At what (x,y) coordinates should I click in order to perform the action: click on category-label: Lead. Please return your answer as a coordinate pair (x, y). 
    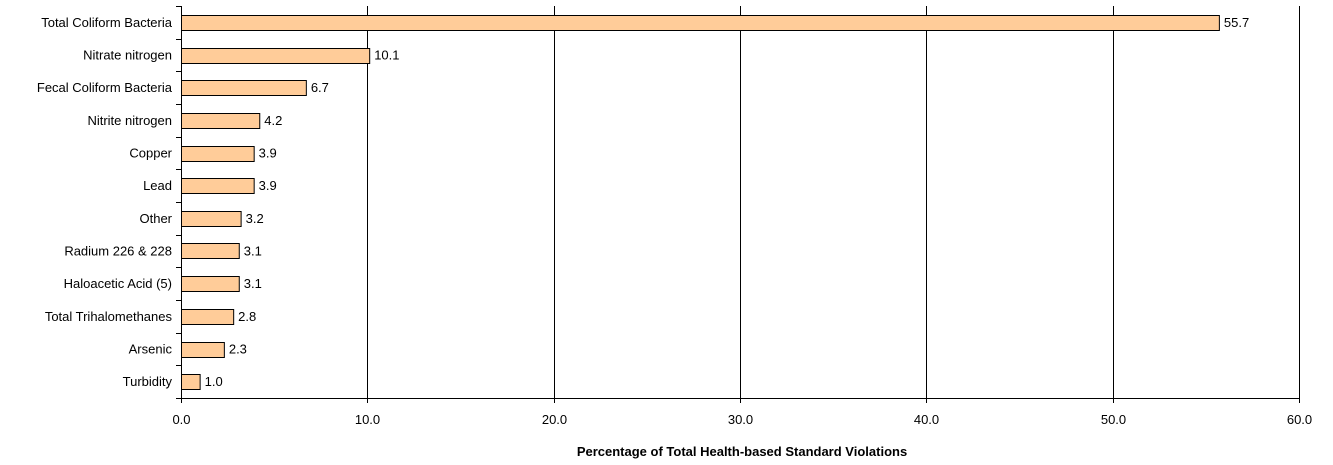
    Looking at the image, I should click on (157, 185).